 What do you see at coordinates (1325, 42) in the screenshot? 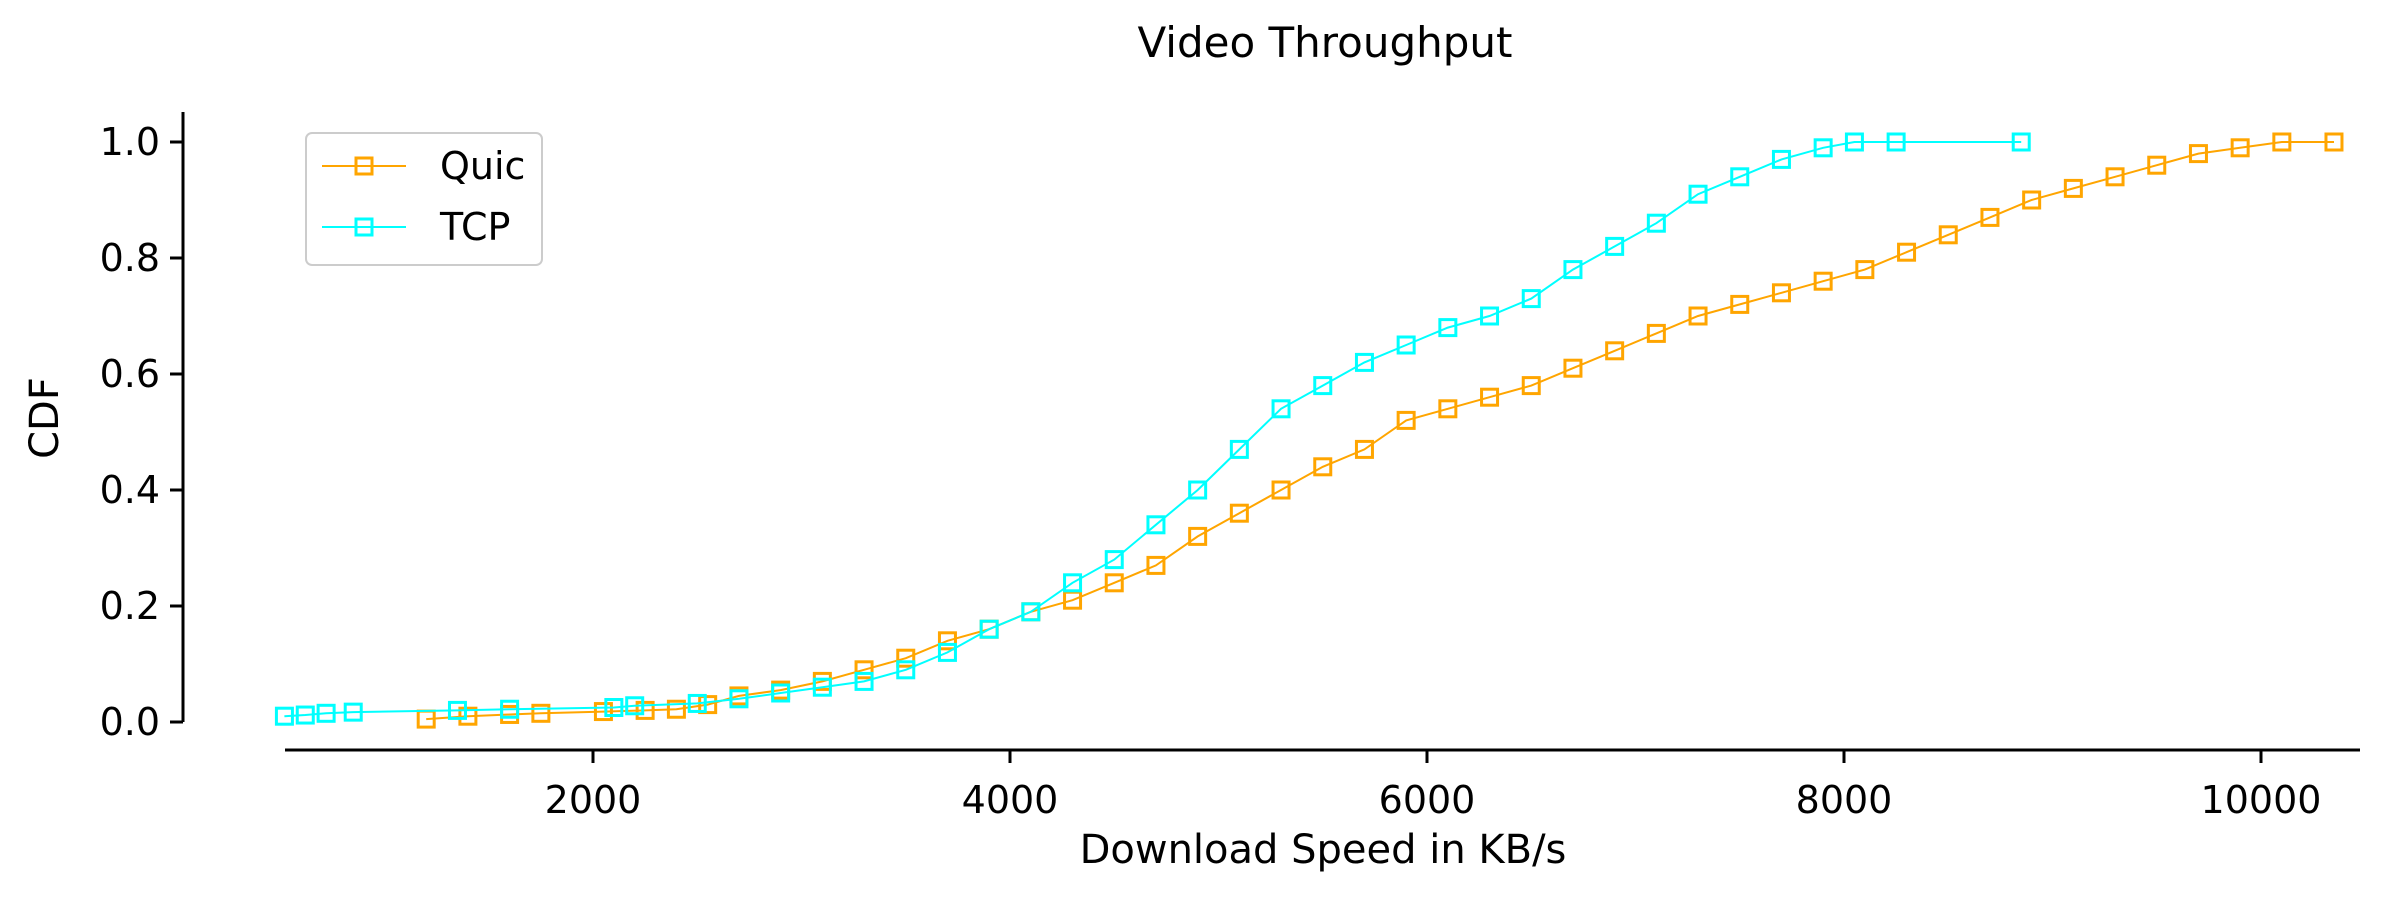
I see `chart-title: Video Throughput` at bounding box center [1325, 42].